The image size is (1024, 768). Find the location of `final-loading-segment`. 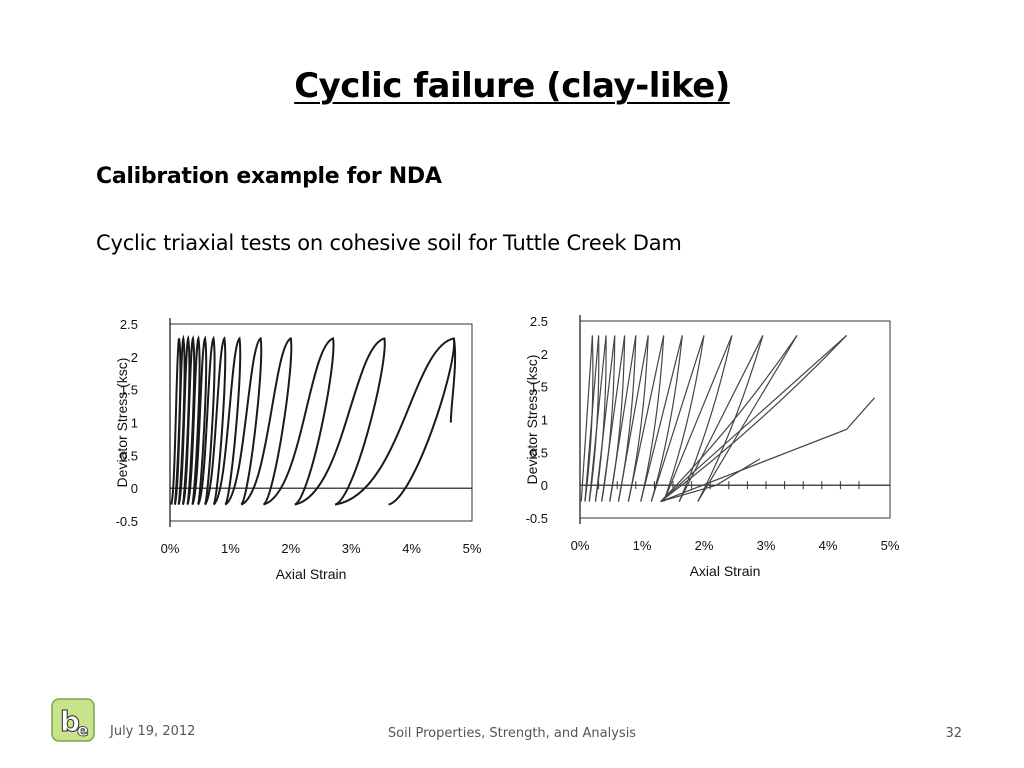

final-loading-segment is located at coordinates (767, 450).